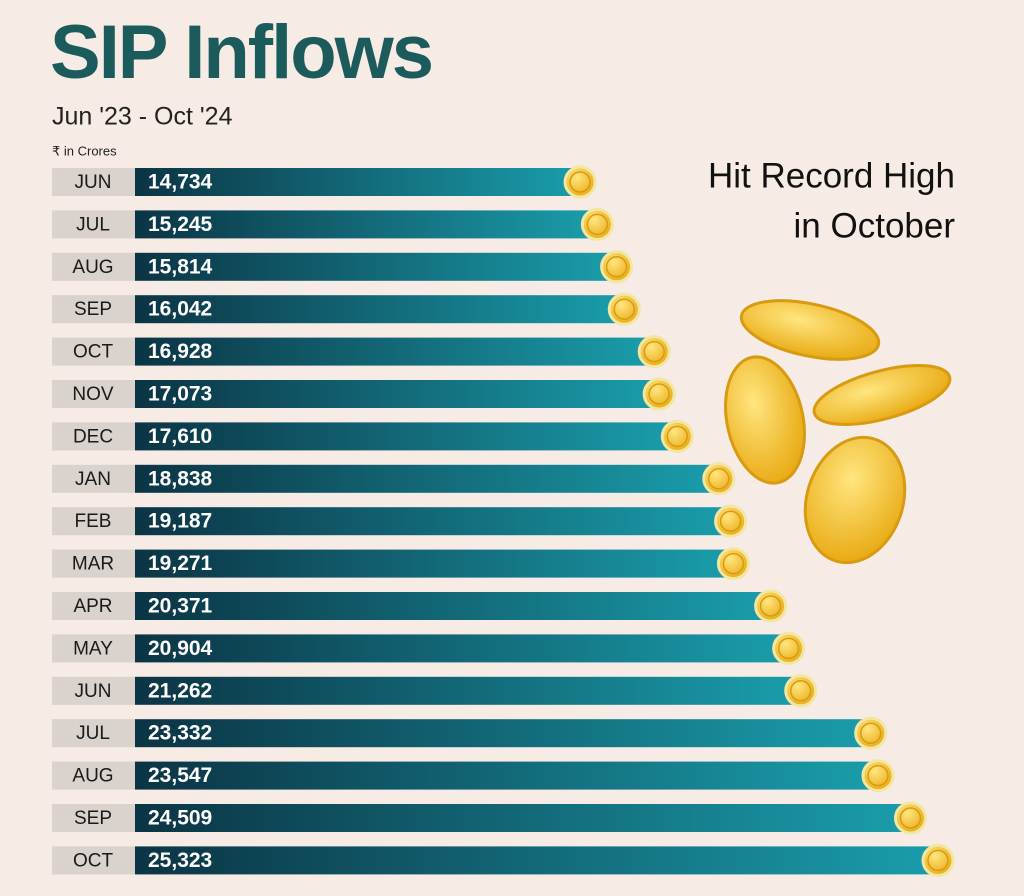  Describe the element at coordinates (84, 150) in the screenshot. I see `unit-note: ₹ in Crores` at that location.